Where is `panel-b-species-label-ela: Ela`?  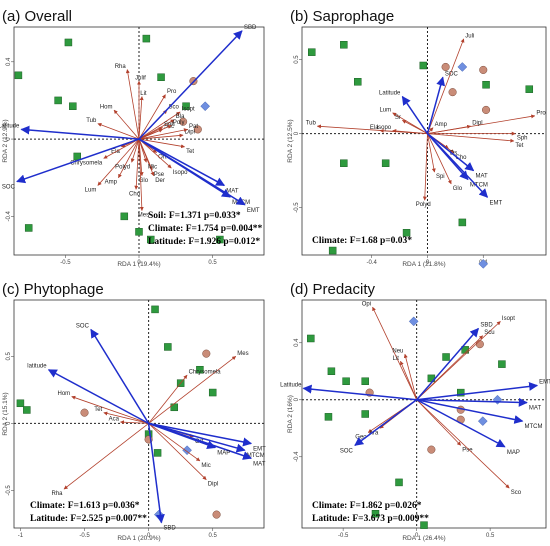 panel-b-species-label-ela: Ela is located at coordinates (374, 128).